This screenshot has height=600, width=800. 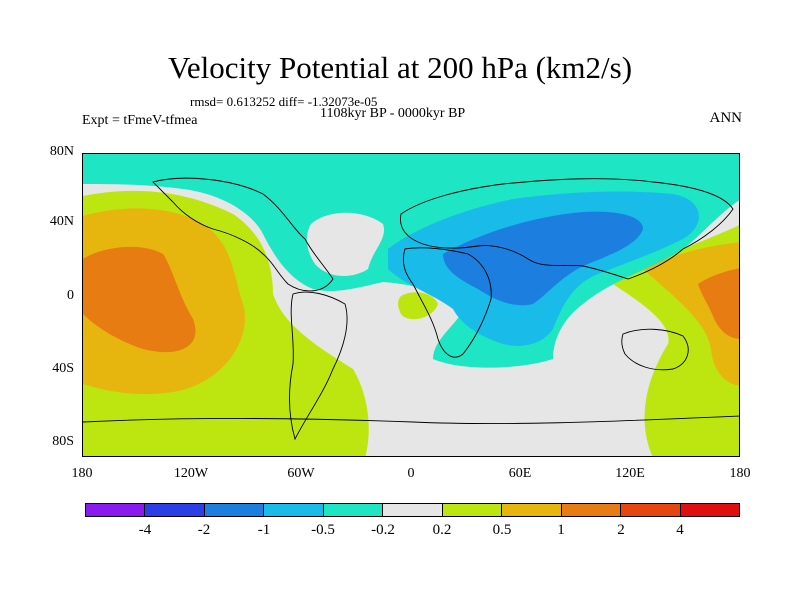 What do you see at coordinates (61, 151) in the screenshot?
I see `y-tick-label: 80N` at bounding box center [61, 151].